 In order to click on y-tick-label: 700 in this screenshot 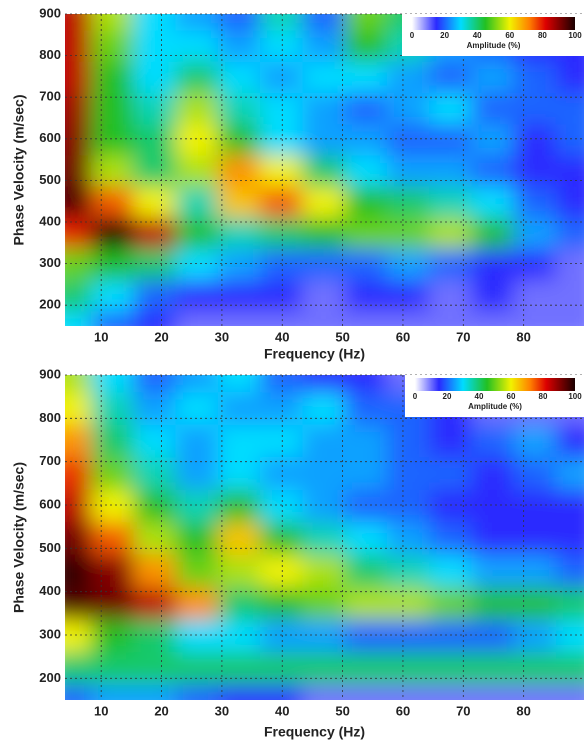, I will do `click(50, 96)`.